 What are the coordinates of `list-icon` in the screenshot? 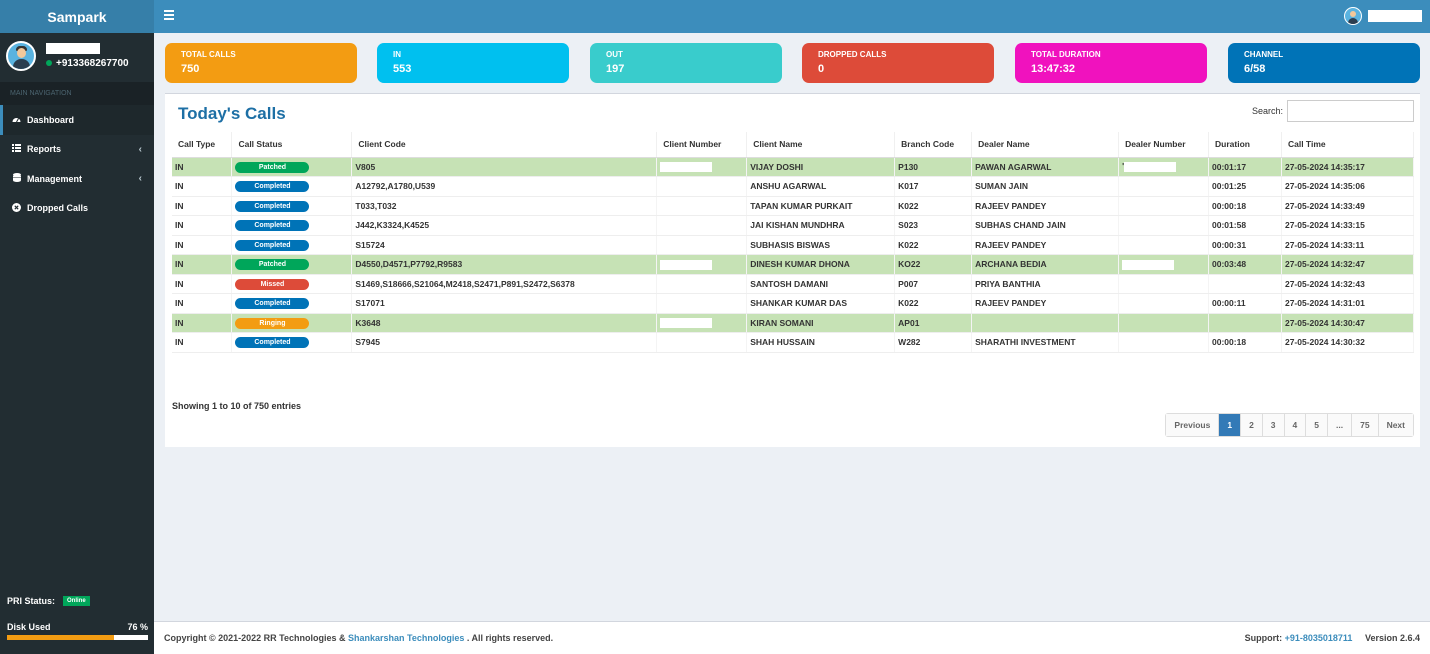 It's located at (16, 149).